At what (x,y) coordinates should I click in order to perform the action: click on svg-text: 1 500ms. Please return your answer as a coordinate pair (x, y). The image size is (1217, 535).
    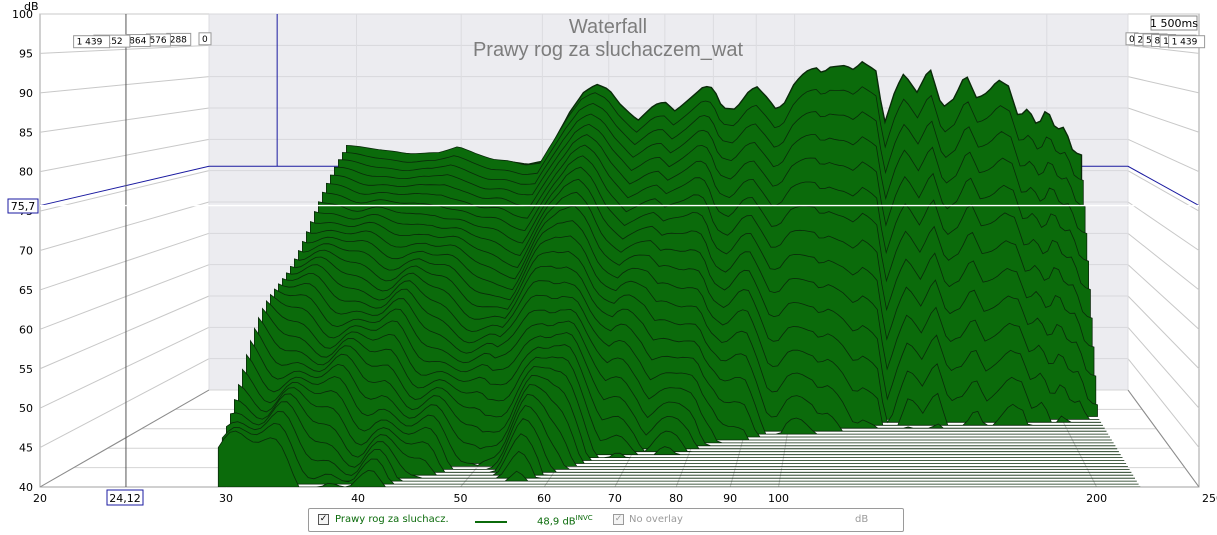
    Looking at the image, I should click on (1174, 23).